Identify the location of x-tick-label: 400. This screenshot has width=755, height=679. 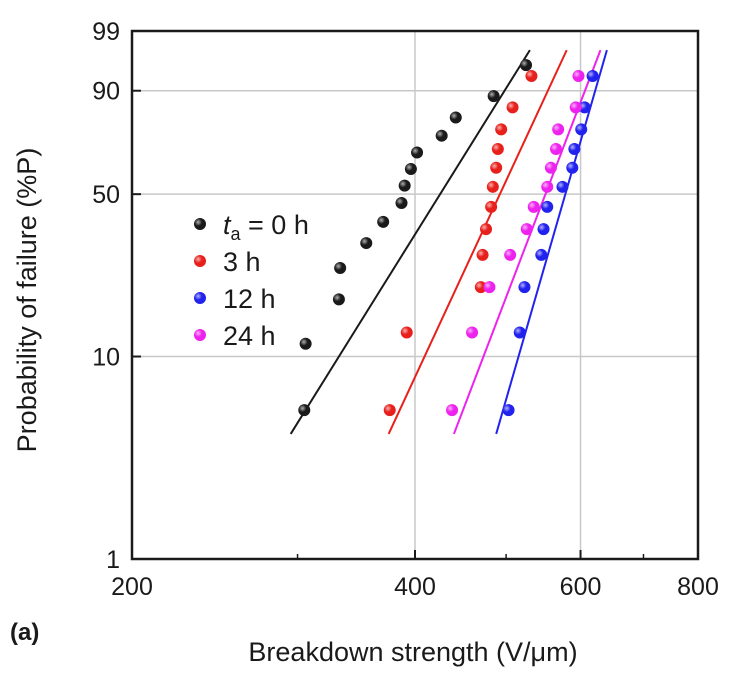
(415, 587).